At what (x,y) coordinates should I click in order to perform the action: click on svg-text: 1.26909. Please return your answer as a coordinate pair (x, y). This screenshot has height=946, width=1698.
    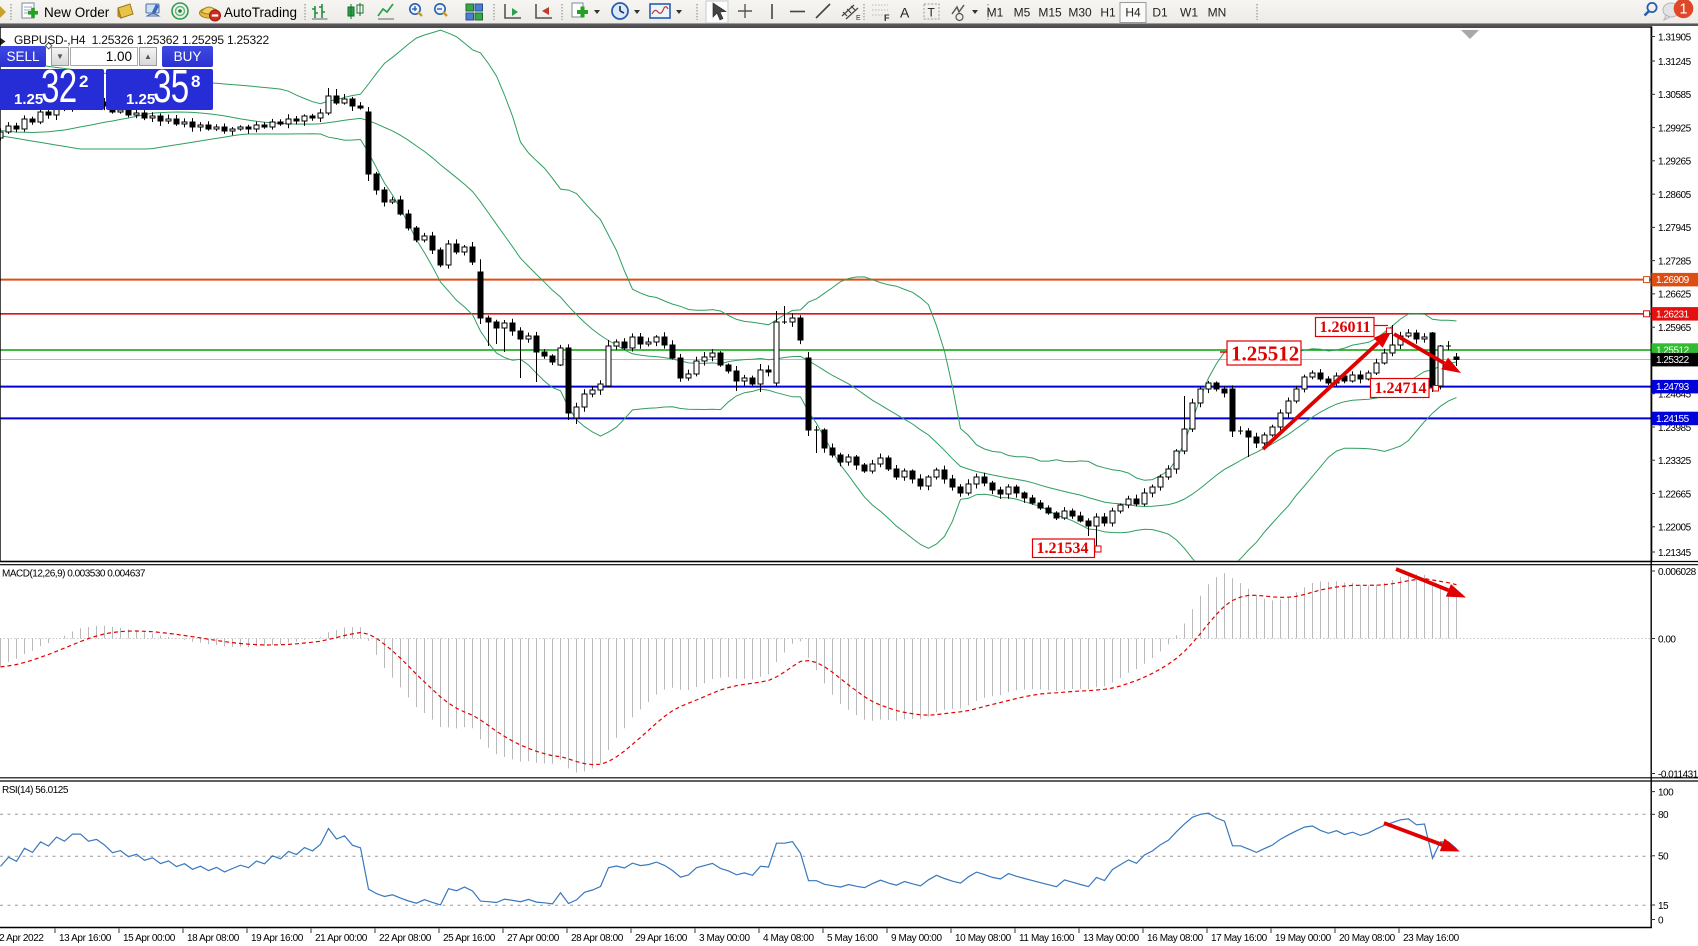
    Looking at the image, I should click on (1673, 280).